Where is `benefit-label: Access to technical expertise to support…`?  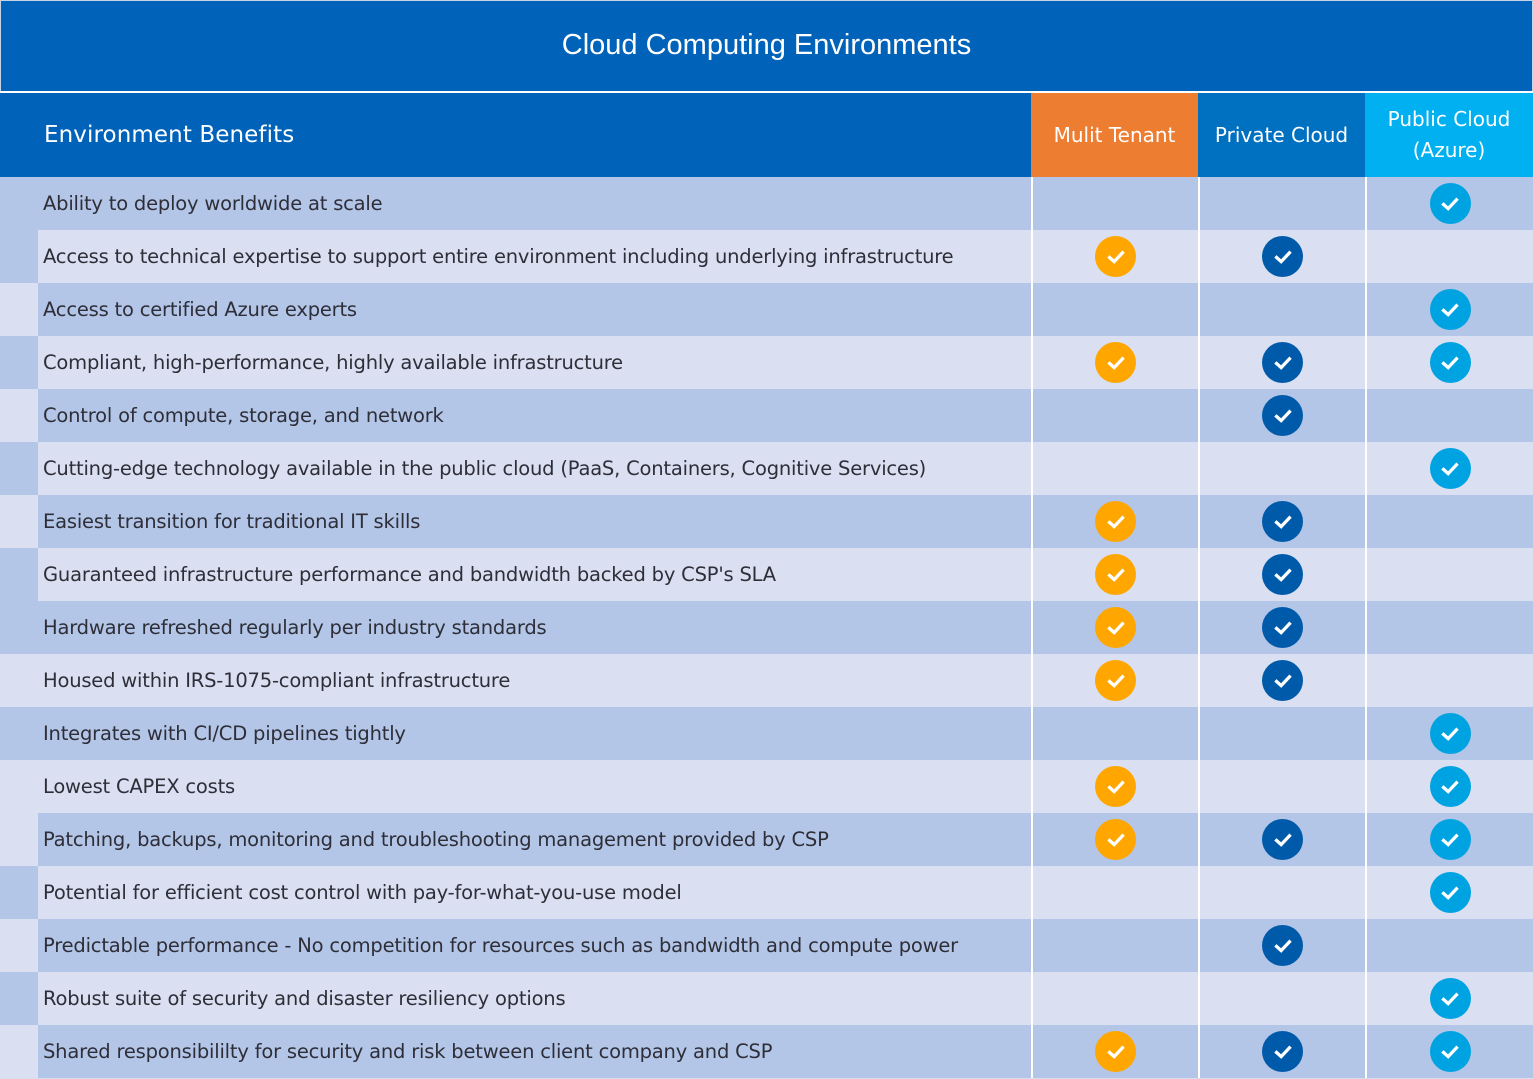
benefit-label: Access to technical expertise to support… is located at coordinates (534, 256).